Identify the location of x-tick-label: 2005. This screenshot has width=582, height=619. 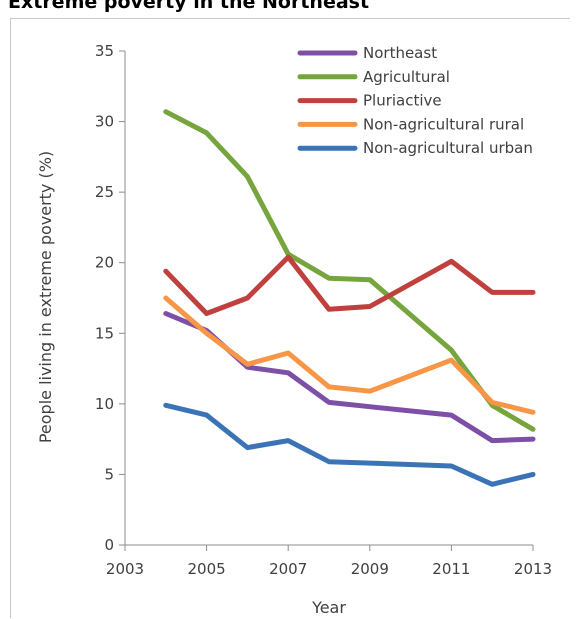
(207, 569).